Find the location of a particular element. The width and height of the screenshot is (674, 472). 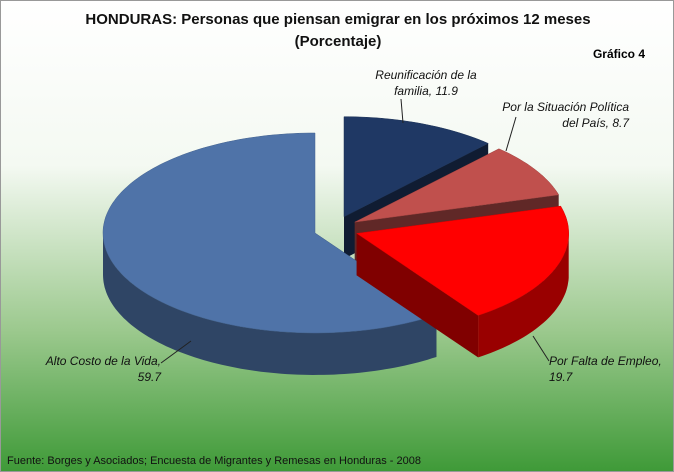

slice-wall is located at coordinates (270, 304).